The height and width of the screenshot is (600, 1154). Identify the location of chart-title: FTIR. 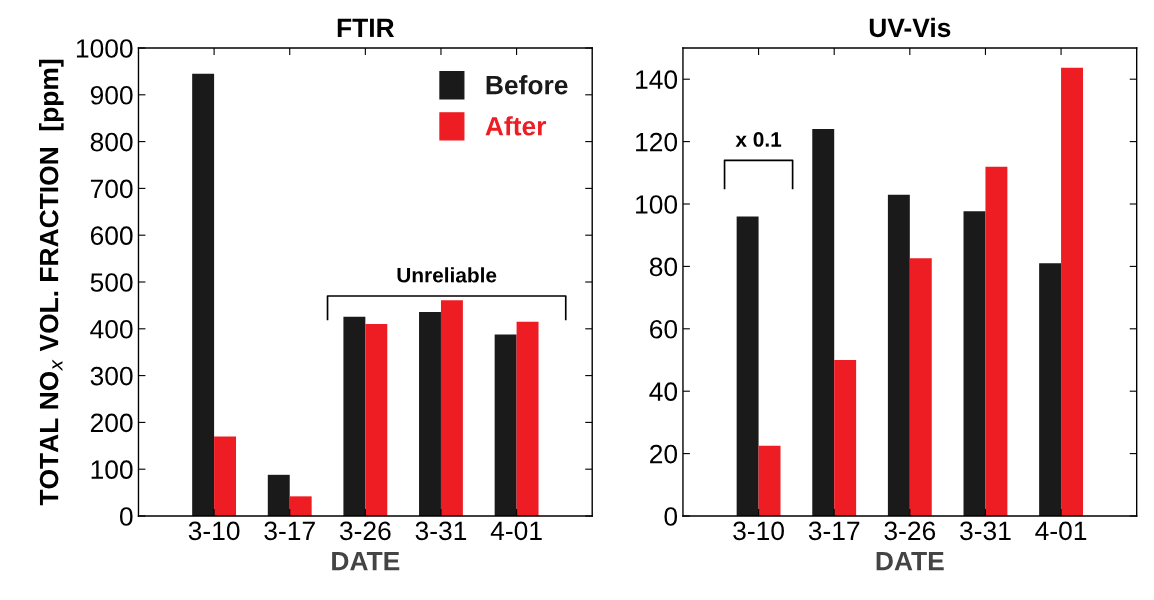
(366, 27).